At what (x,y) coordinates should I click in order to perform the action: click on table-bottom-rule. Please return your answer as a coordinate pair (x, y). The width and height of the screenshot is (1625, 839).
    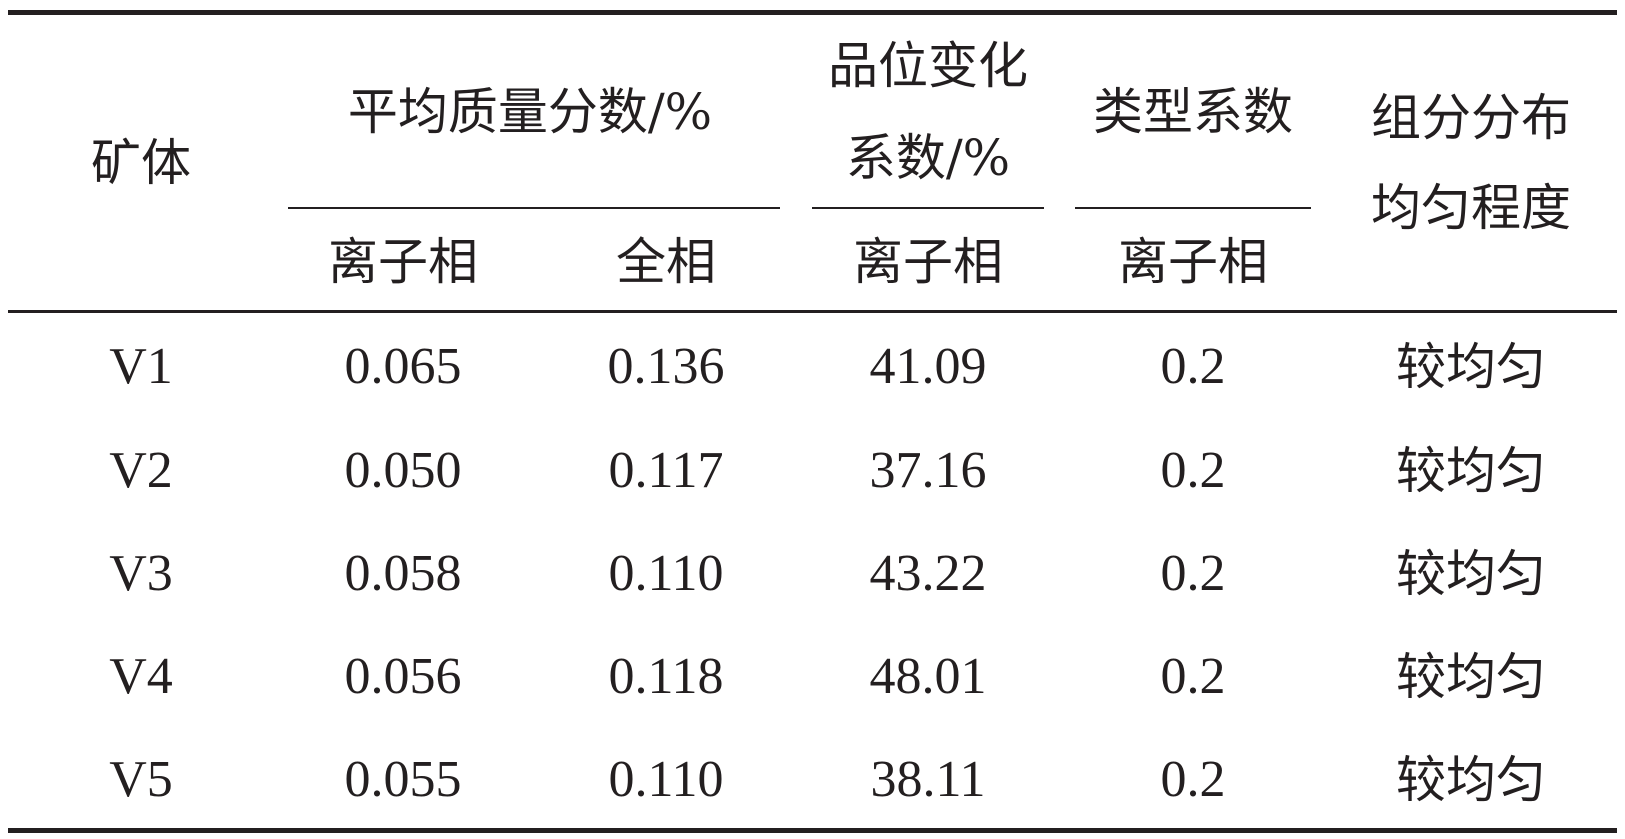
    Looking at the image, I should click on (812, 830).